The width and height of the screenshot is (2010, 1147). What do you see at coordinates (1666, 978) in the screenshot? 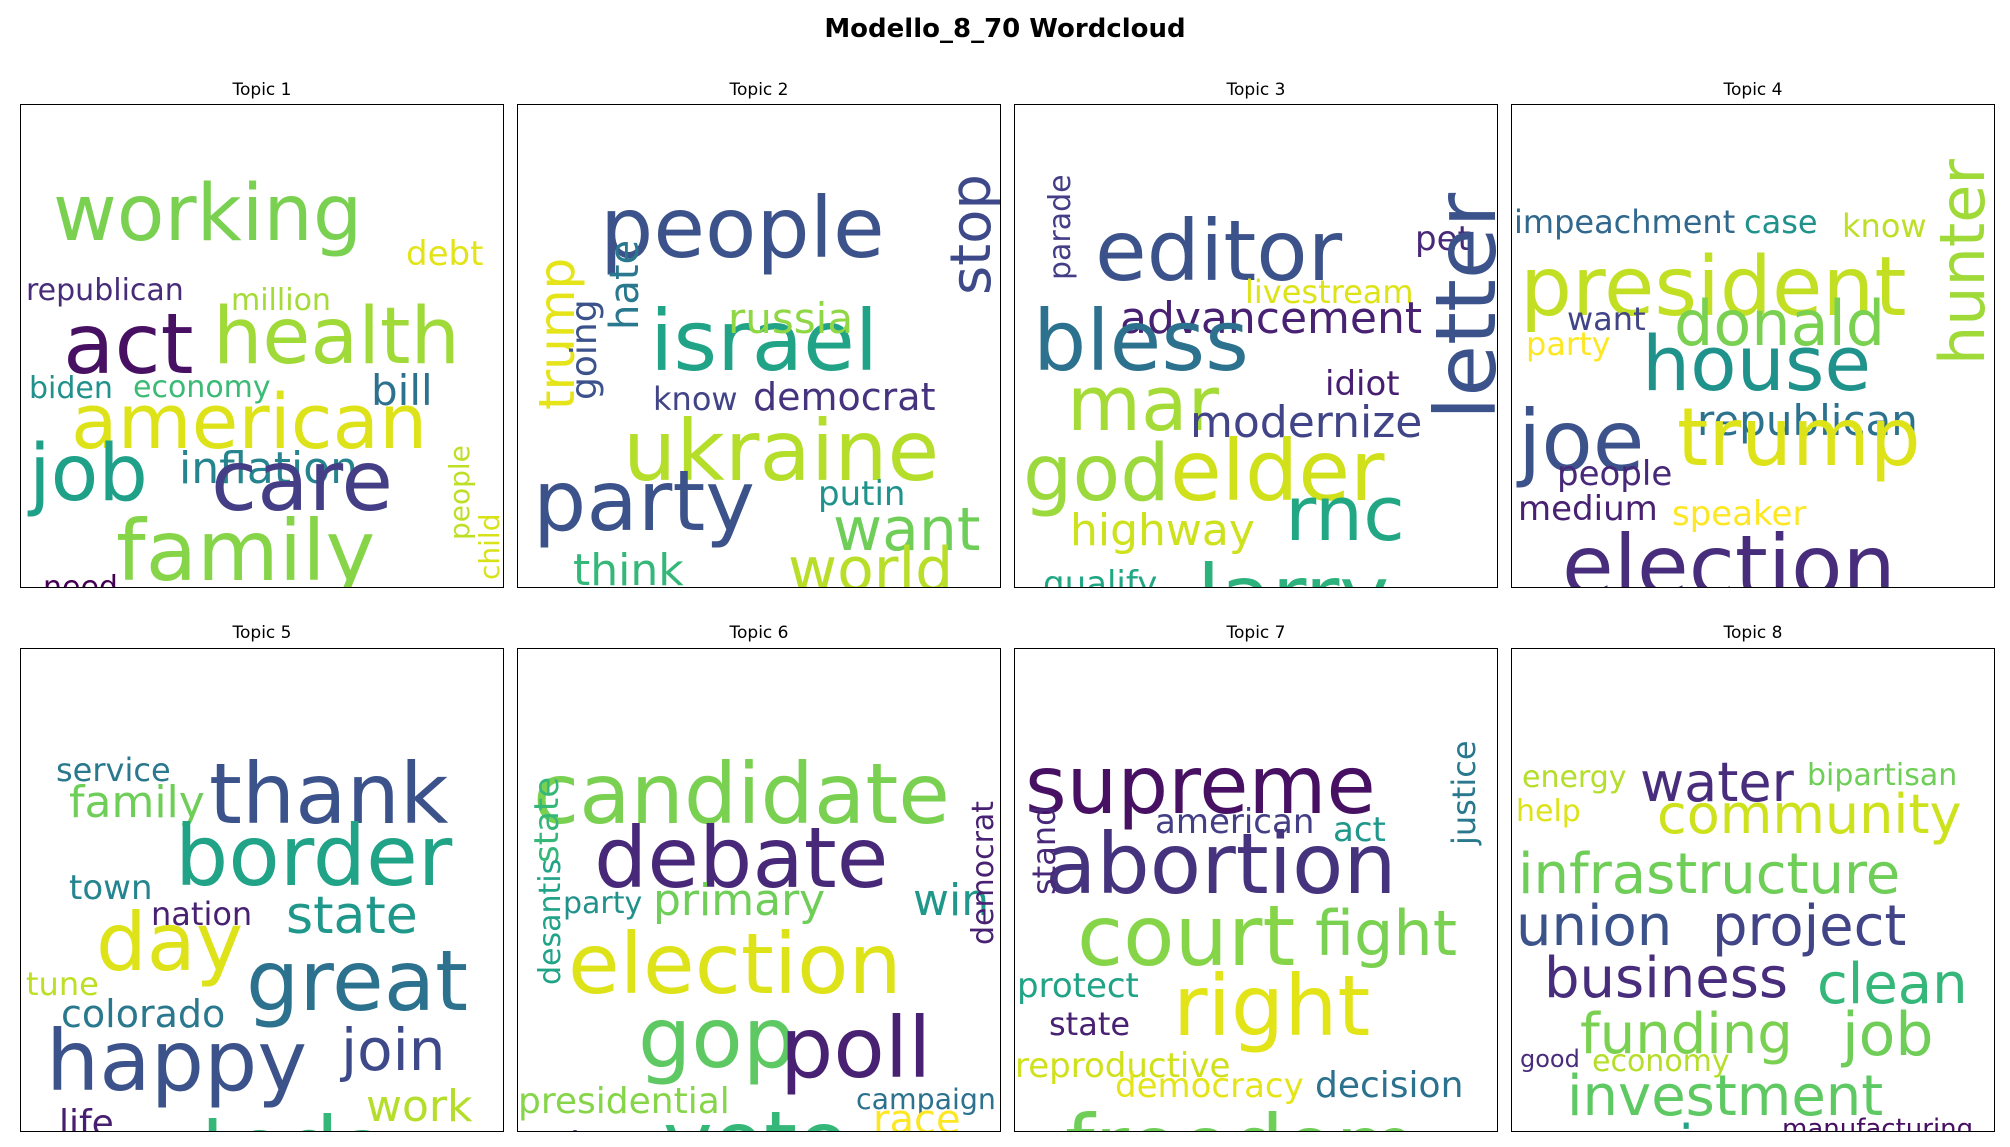
I see `word-business: business` at bounding box center [1666, 978].